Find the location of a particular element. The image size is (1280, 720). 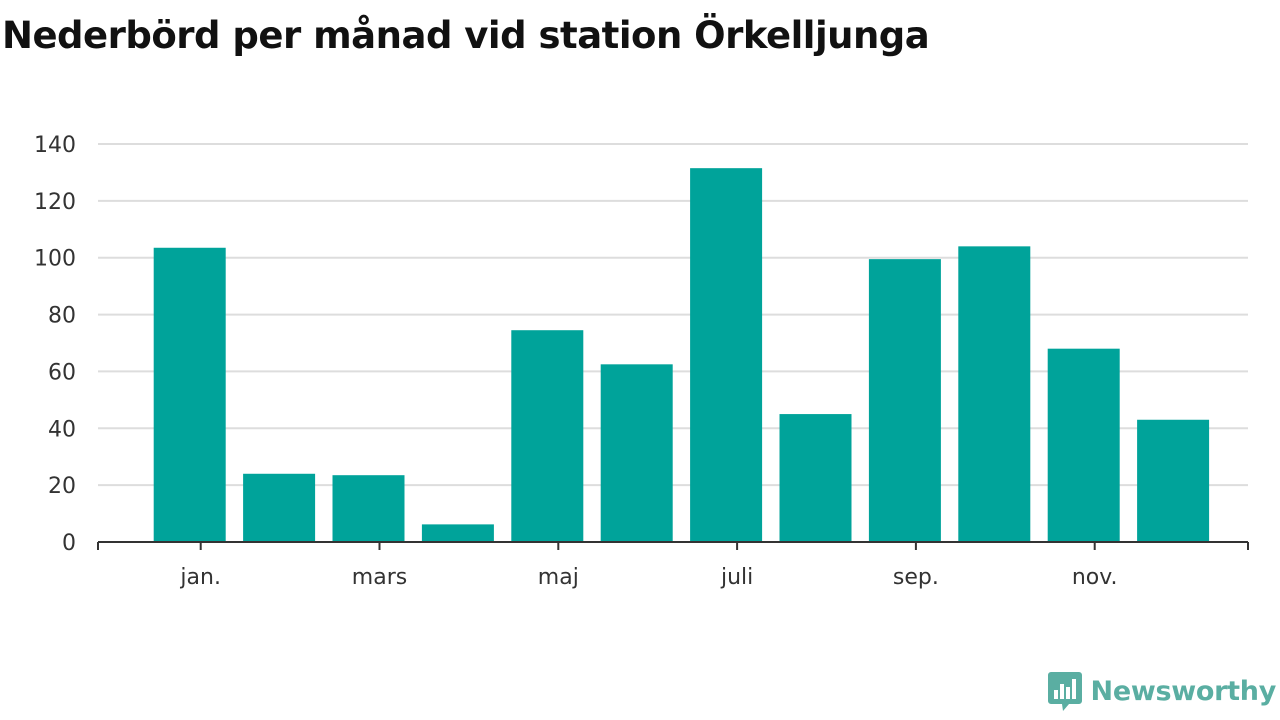

bar-aug is located at coordinates (815, 478).